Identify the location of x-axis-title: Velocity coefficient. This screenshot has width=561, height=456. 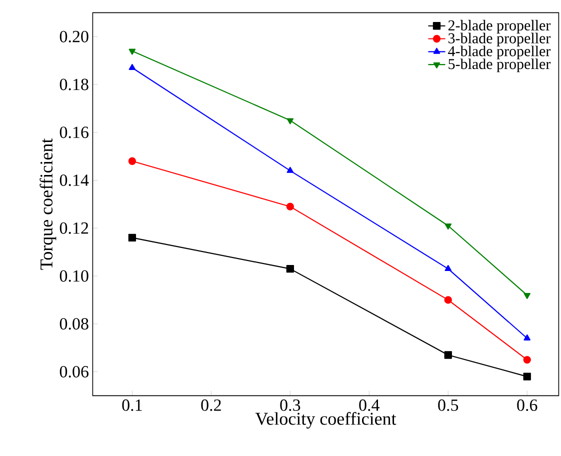
(325, 420).